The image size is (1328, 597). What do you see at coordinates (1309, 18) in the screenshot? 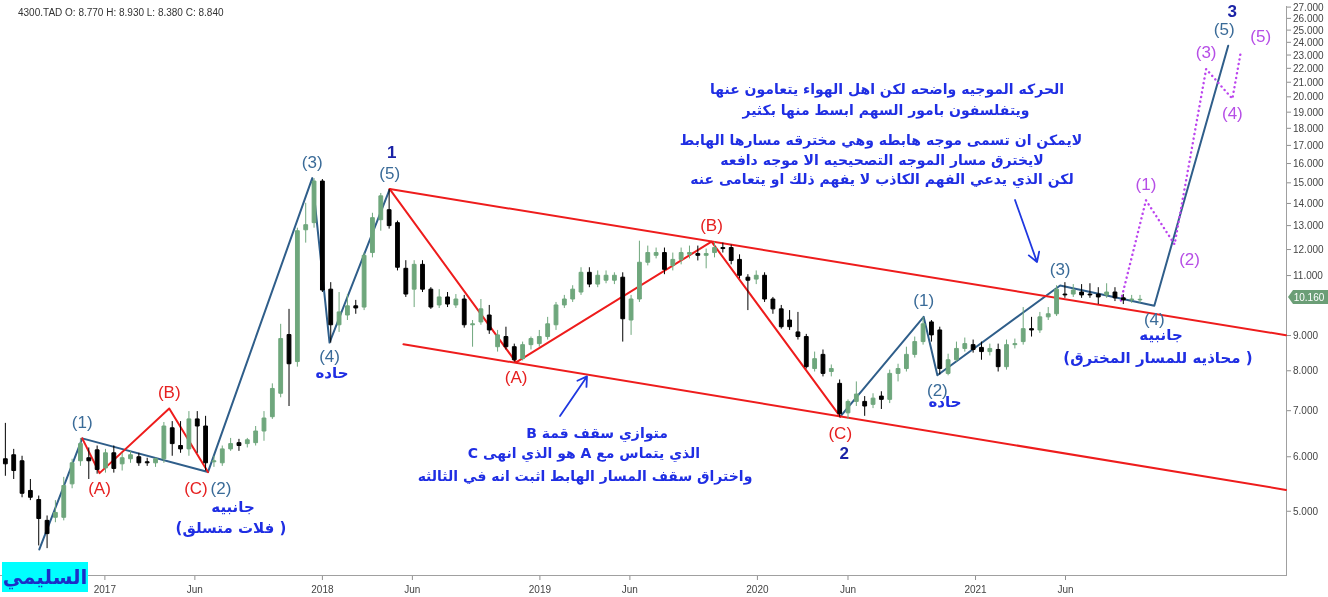
I see `y-tick-label: 26.000` at bounding box center [1309, 18].